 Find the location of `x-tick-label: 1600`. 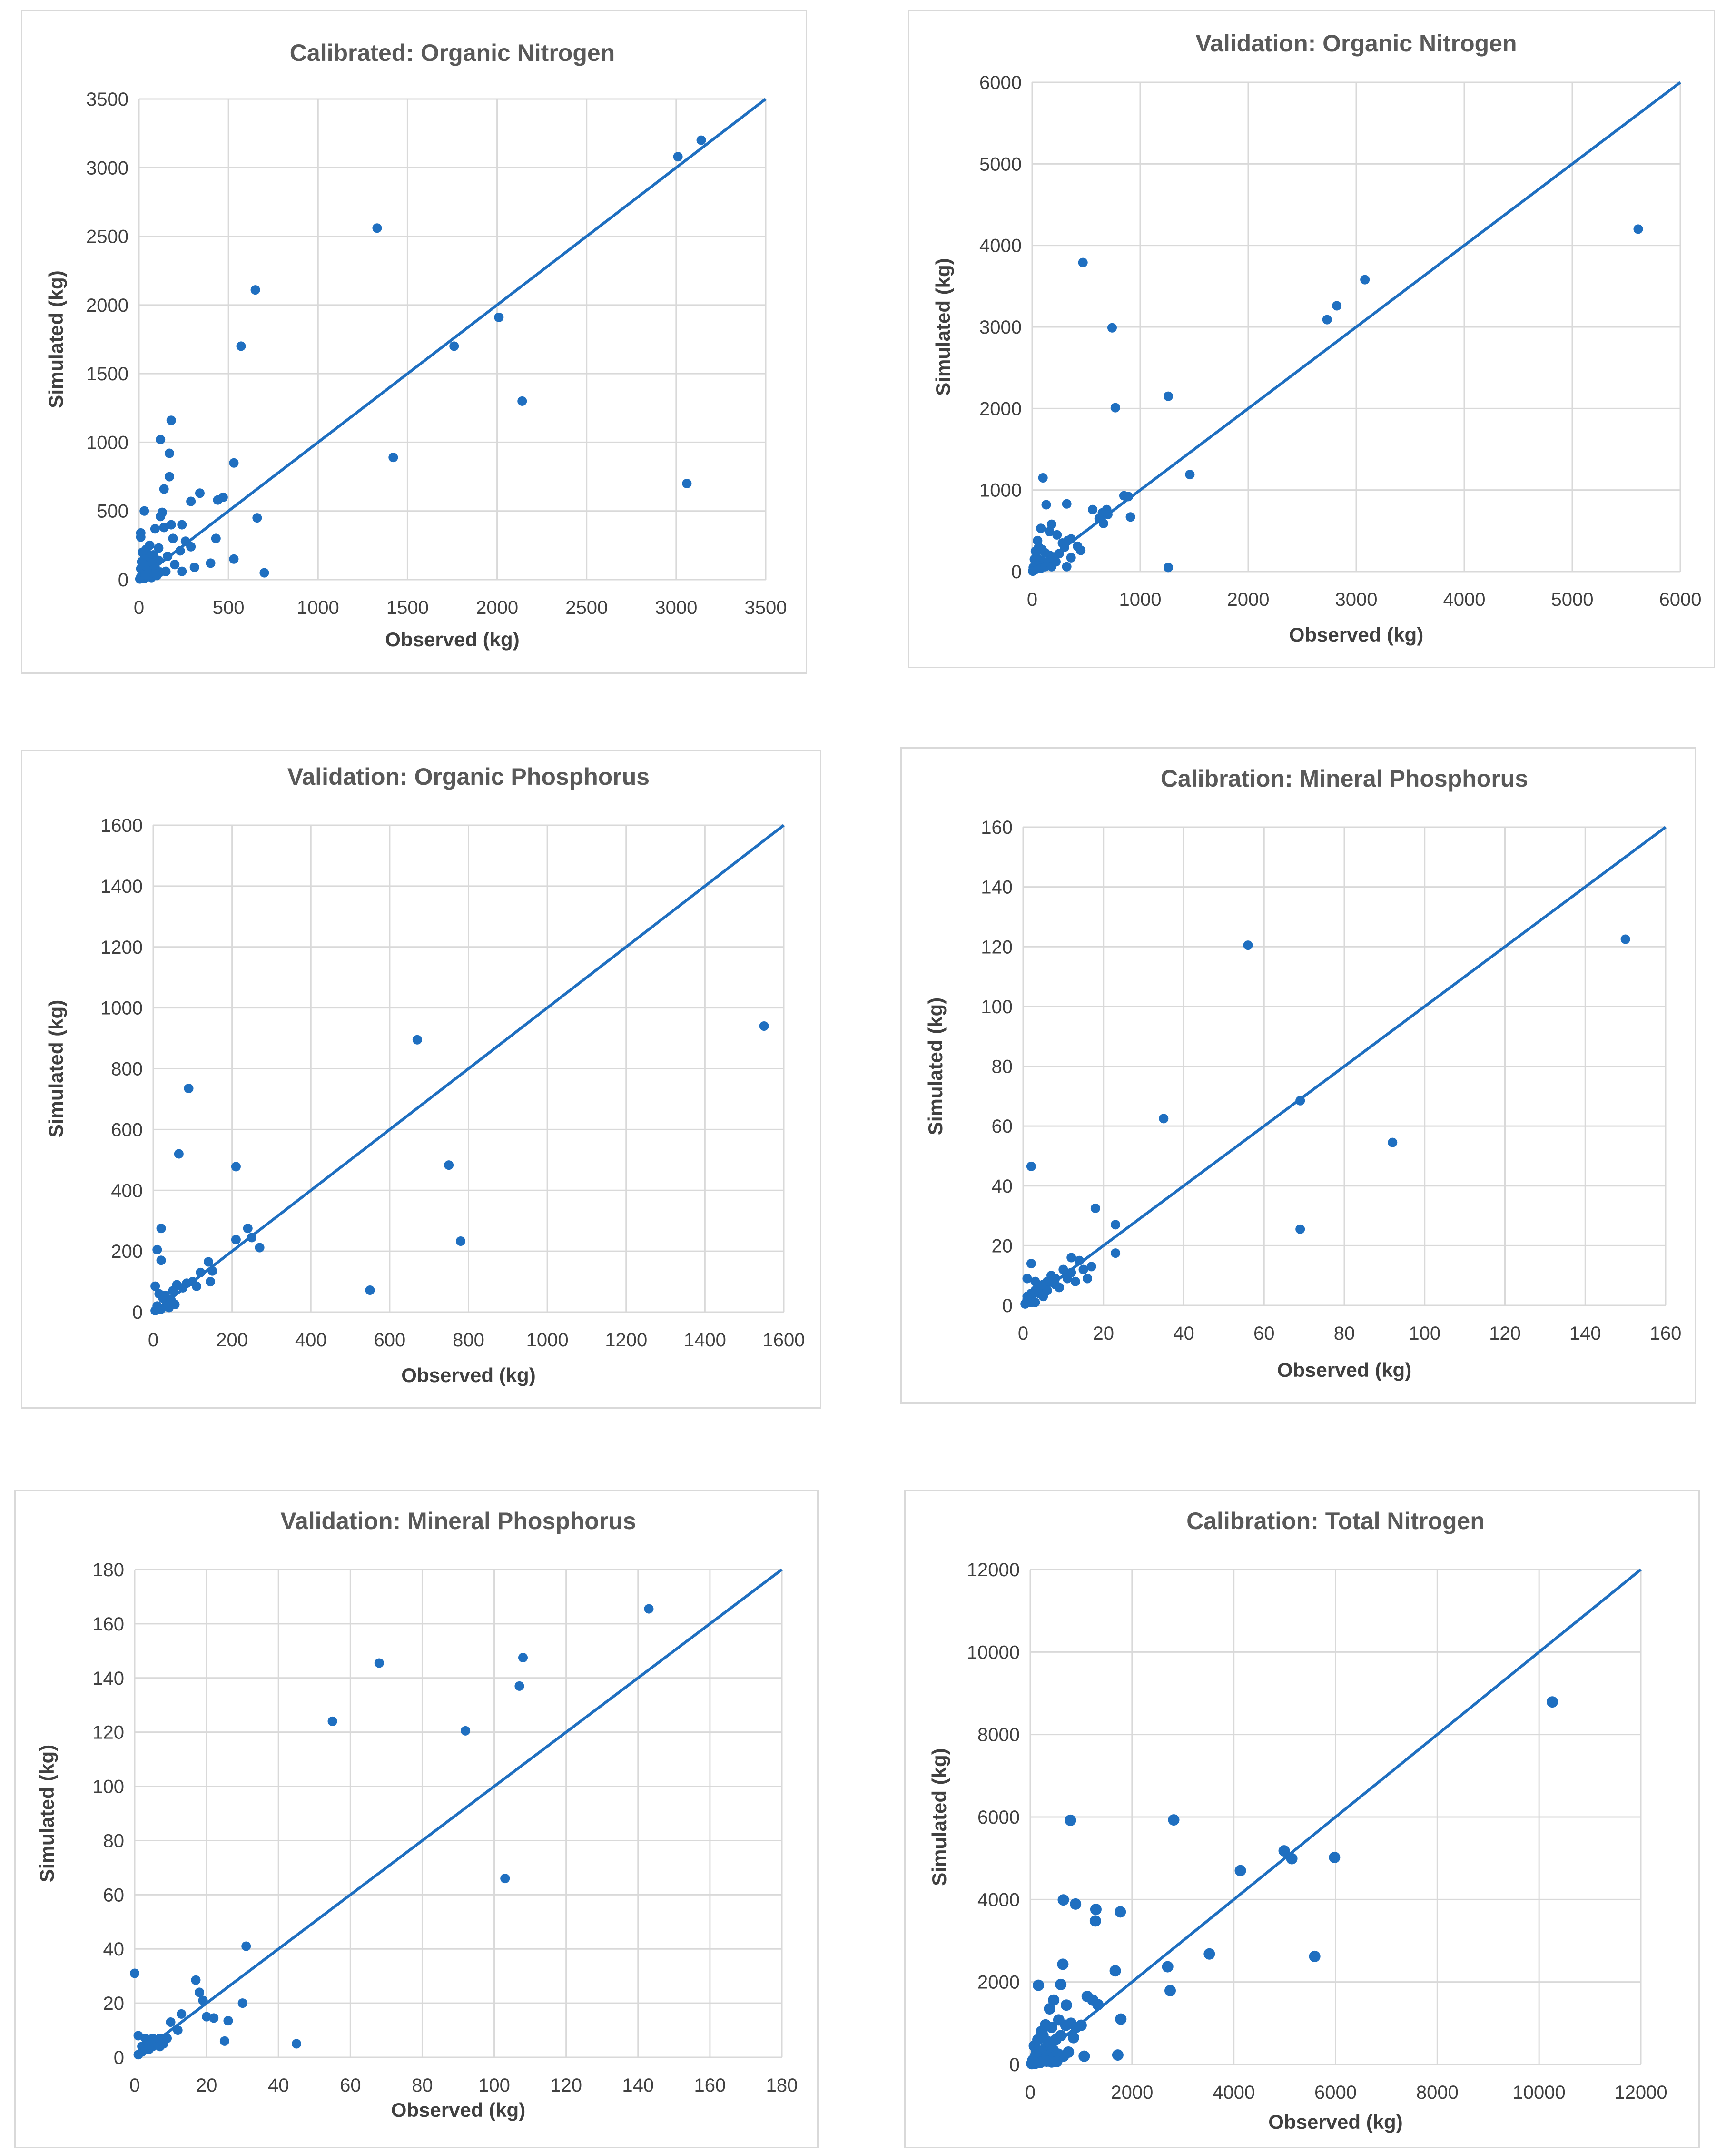

x-tick-label: 1600 is located at coordinates (784, 1340).